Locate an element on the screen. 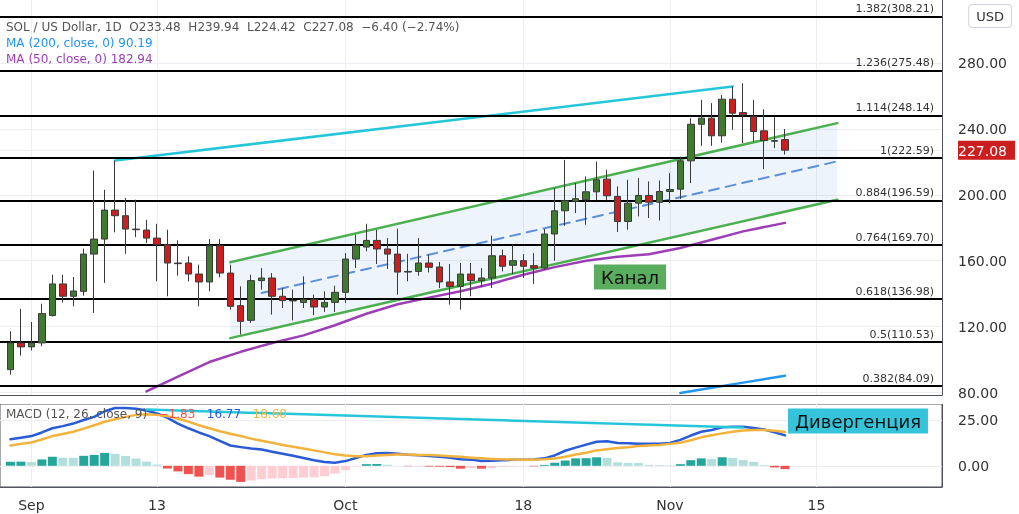 The width and height of the screenshot is (1019, 514). ref-line-label: 1.382(308.21) is located at coordinates (894, 9).